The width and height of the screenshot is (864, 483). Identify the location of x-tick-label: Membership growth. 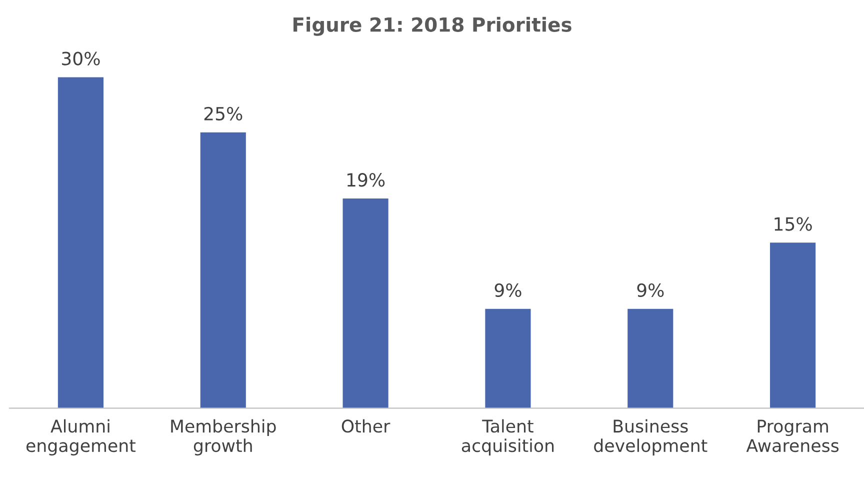
(223, 437).